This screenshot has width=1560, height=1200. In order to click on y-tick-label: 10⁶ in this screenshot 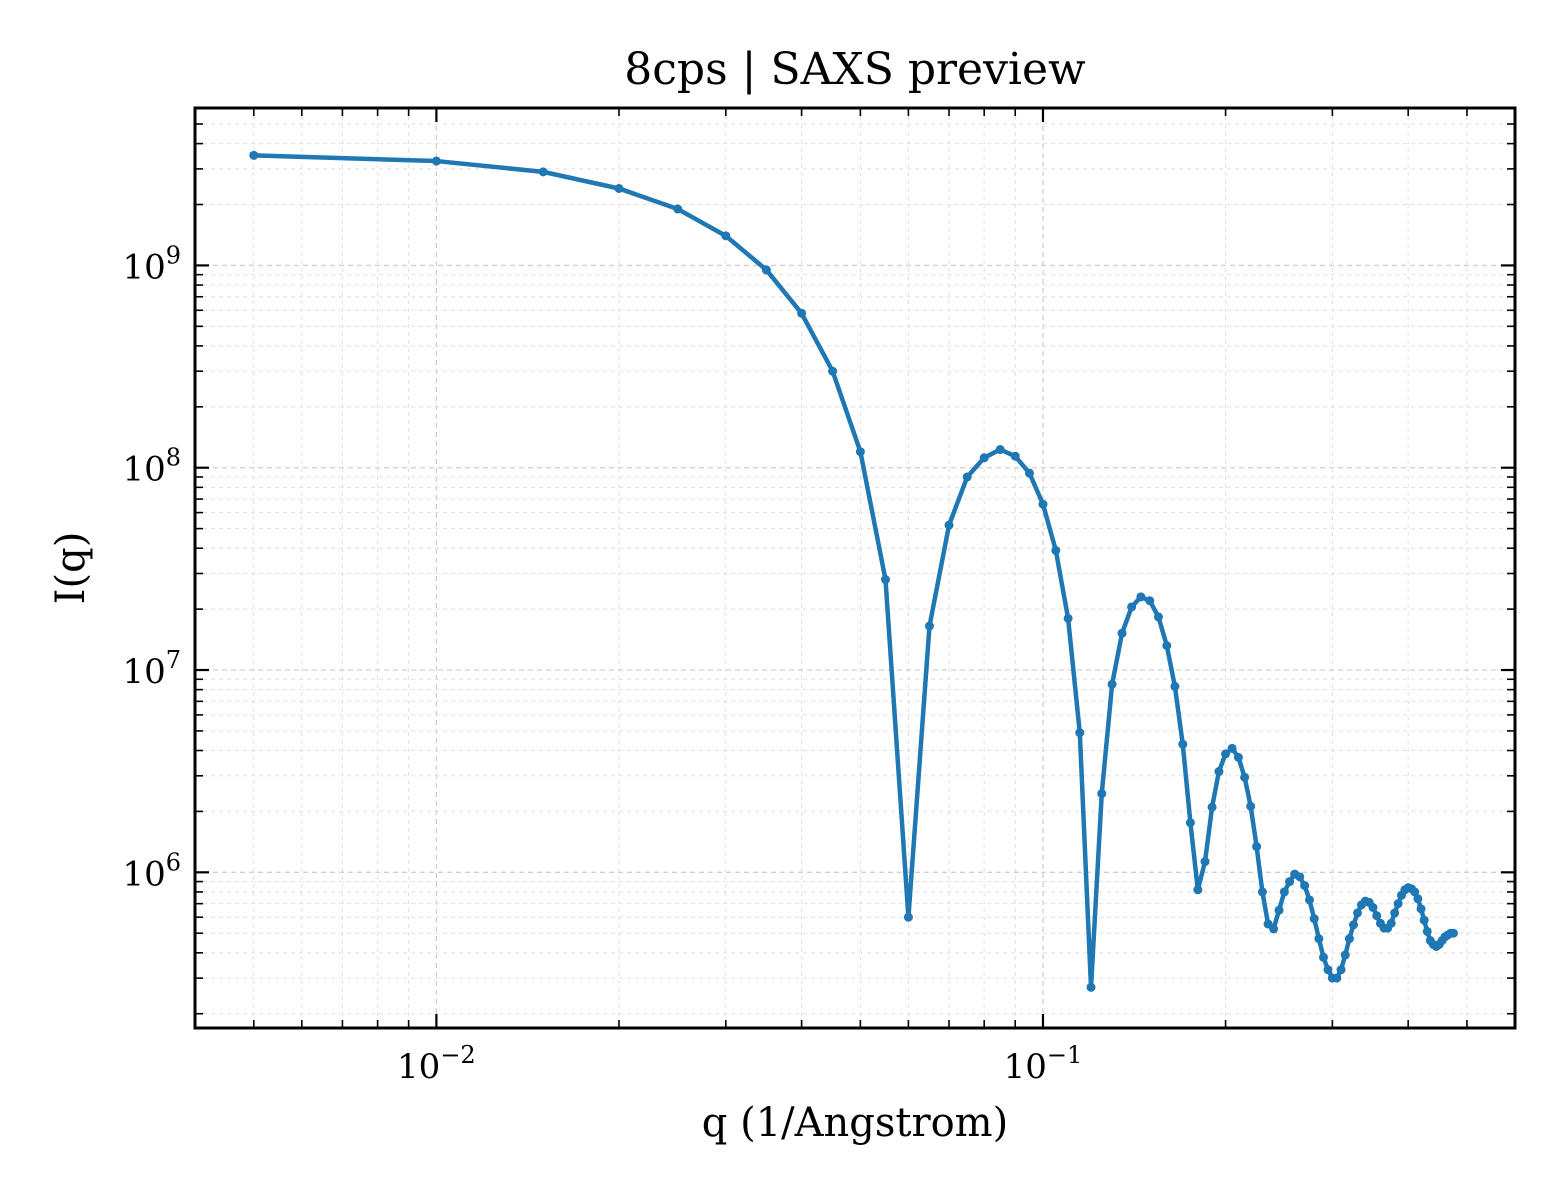, I will do `click(151, 871)`.